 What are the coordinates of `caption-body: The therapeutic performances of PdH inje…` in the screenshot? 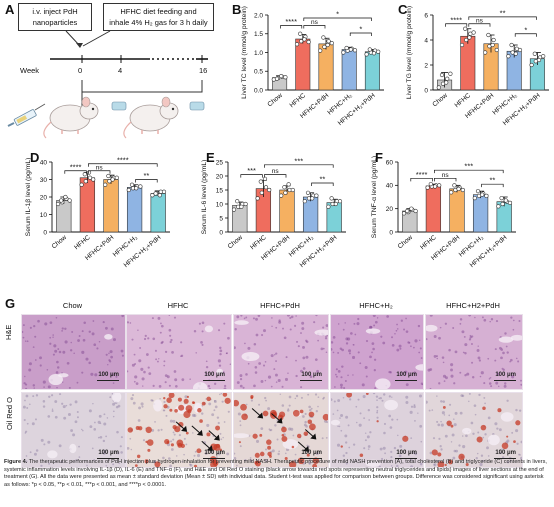 It's located at (275, 473).